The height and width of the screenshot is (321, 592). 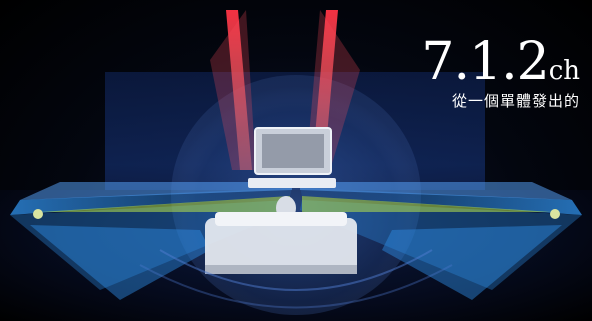 I want to click on channel-unit: ch, so click(x=564, y=71).